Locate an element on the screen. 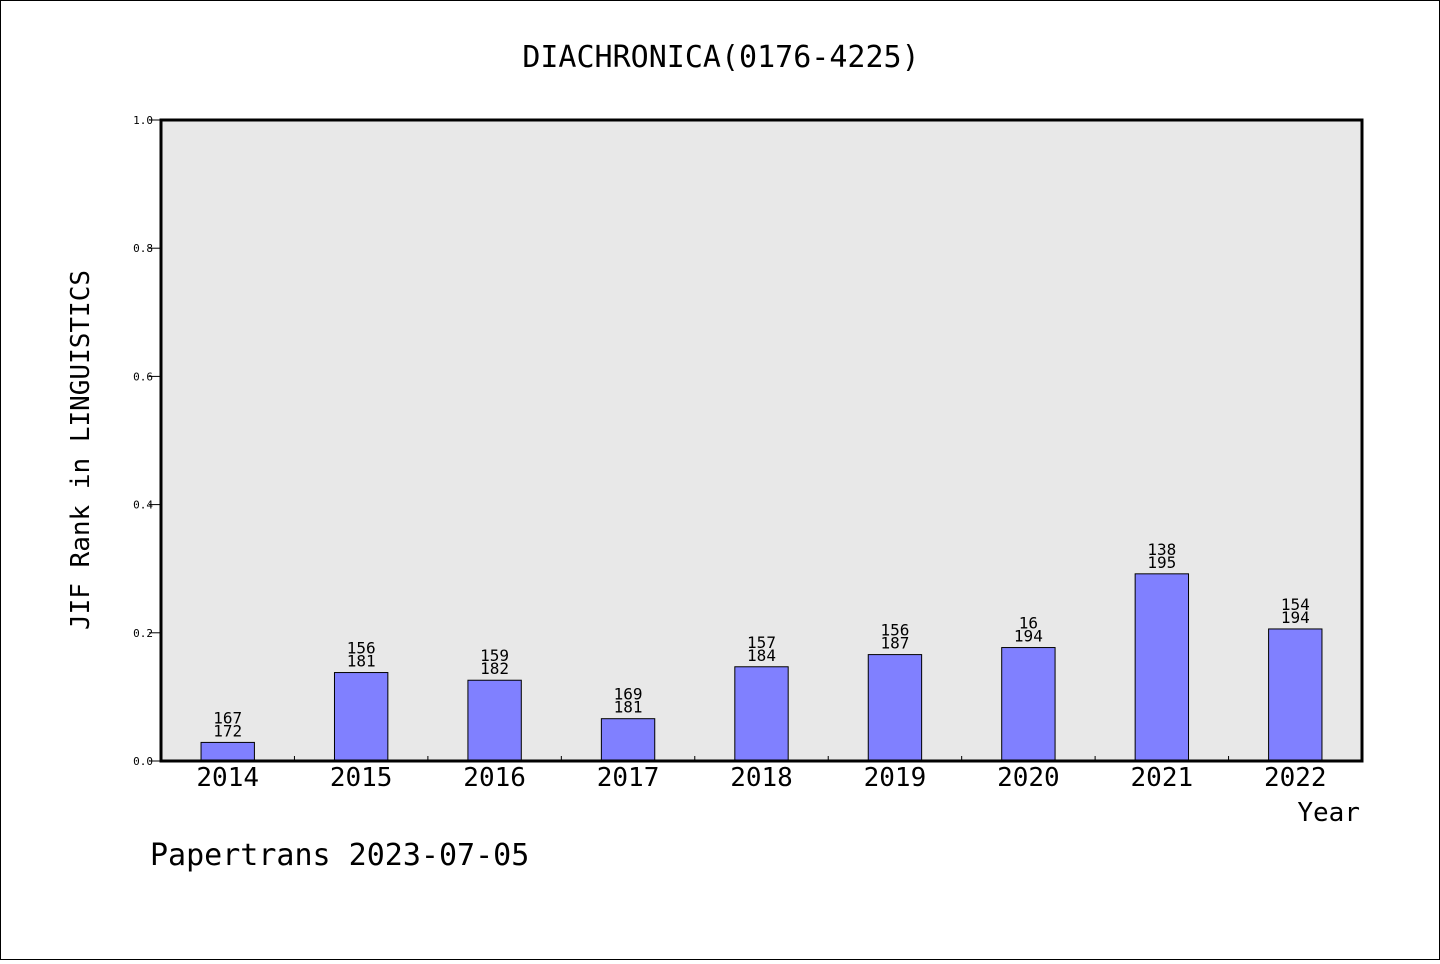 This screenshot has width=1440, height=964. x-tick-label-2015: 2015 is located at coordinates (361, 778).